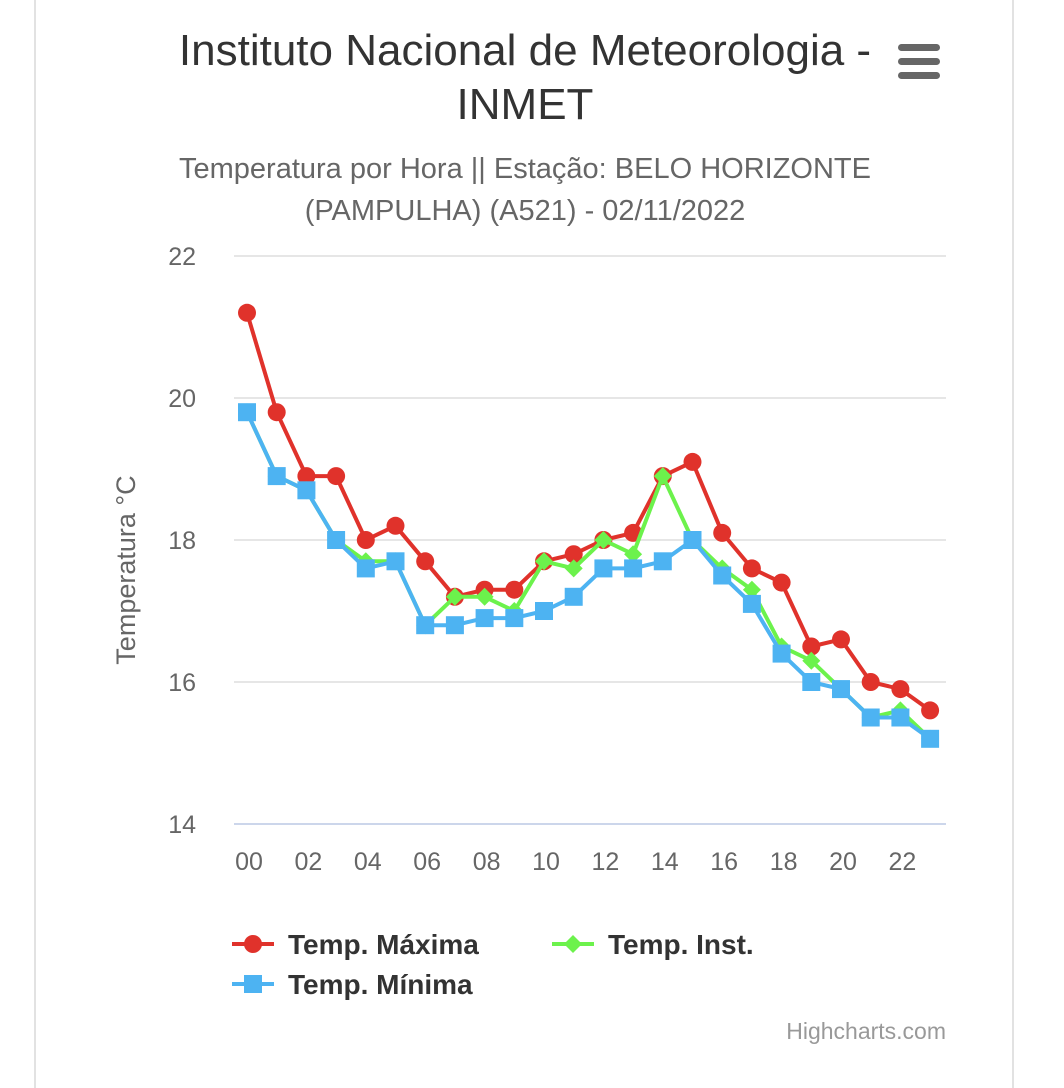  Describe the element at coordinates (383, 944) in the screenshot. I see `legend-label: Temp. Máxima` at that location.